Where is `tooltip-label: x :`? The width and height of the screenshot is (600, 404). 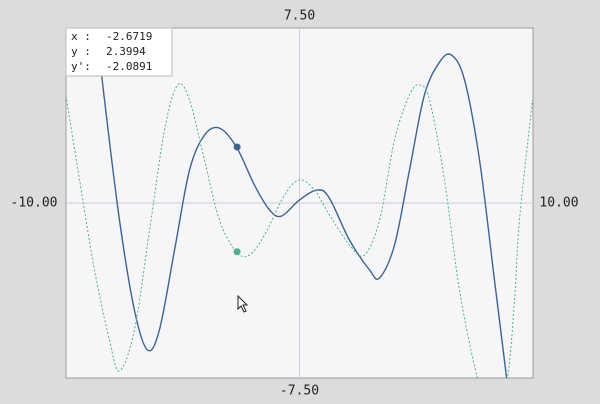
tooltip-label: x : is located at coordinates (81, 36).